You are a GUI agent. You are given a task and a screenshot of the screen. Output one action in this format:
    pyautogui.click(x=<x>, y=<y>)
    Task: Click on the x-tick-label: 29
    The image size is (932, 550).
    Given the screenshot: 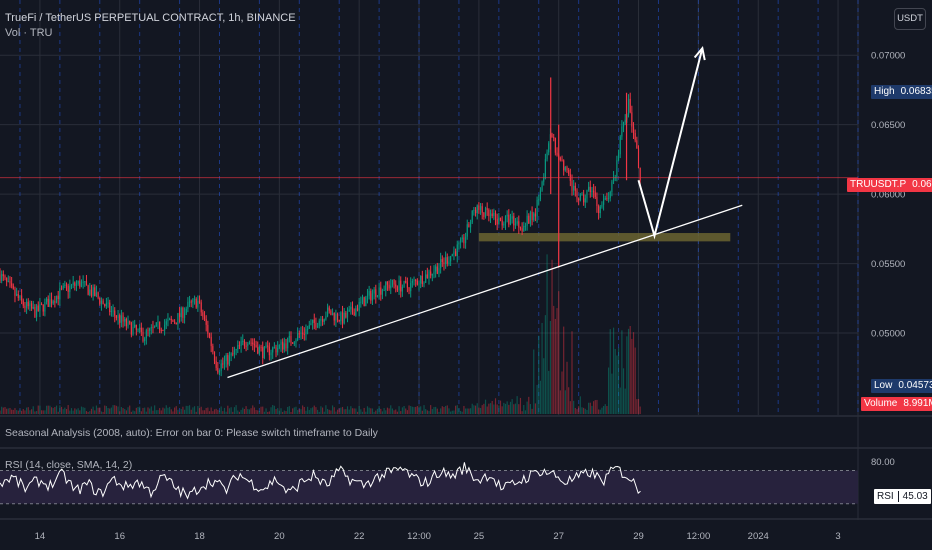 What is the action you would take?
    pyautogui.click(x=638, y=536)
    